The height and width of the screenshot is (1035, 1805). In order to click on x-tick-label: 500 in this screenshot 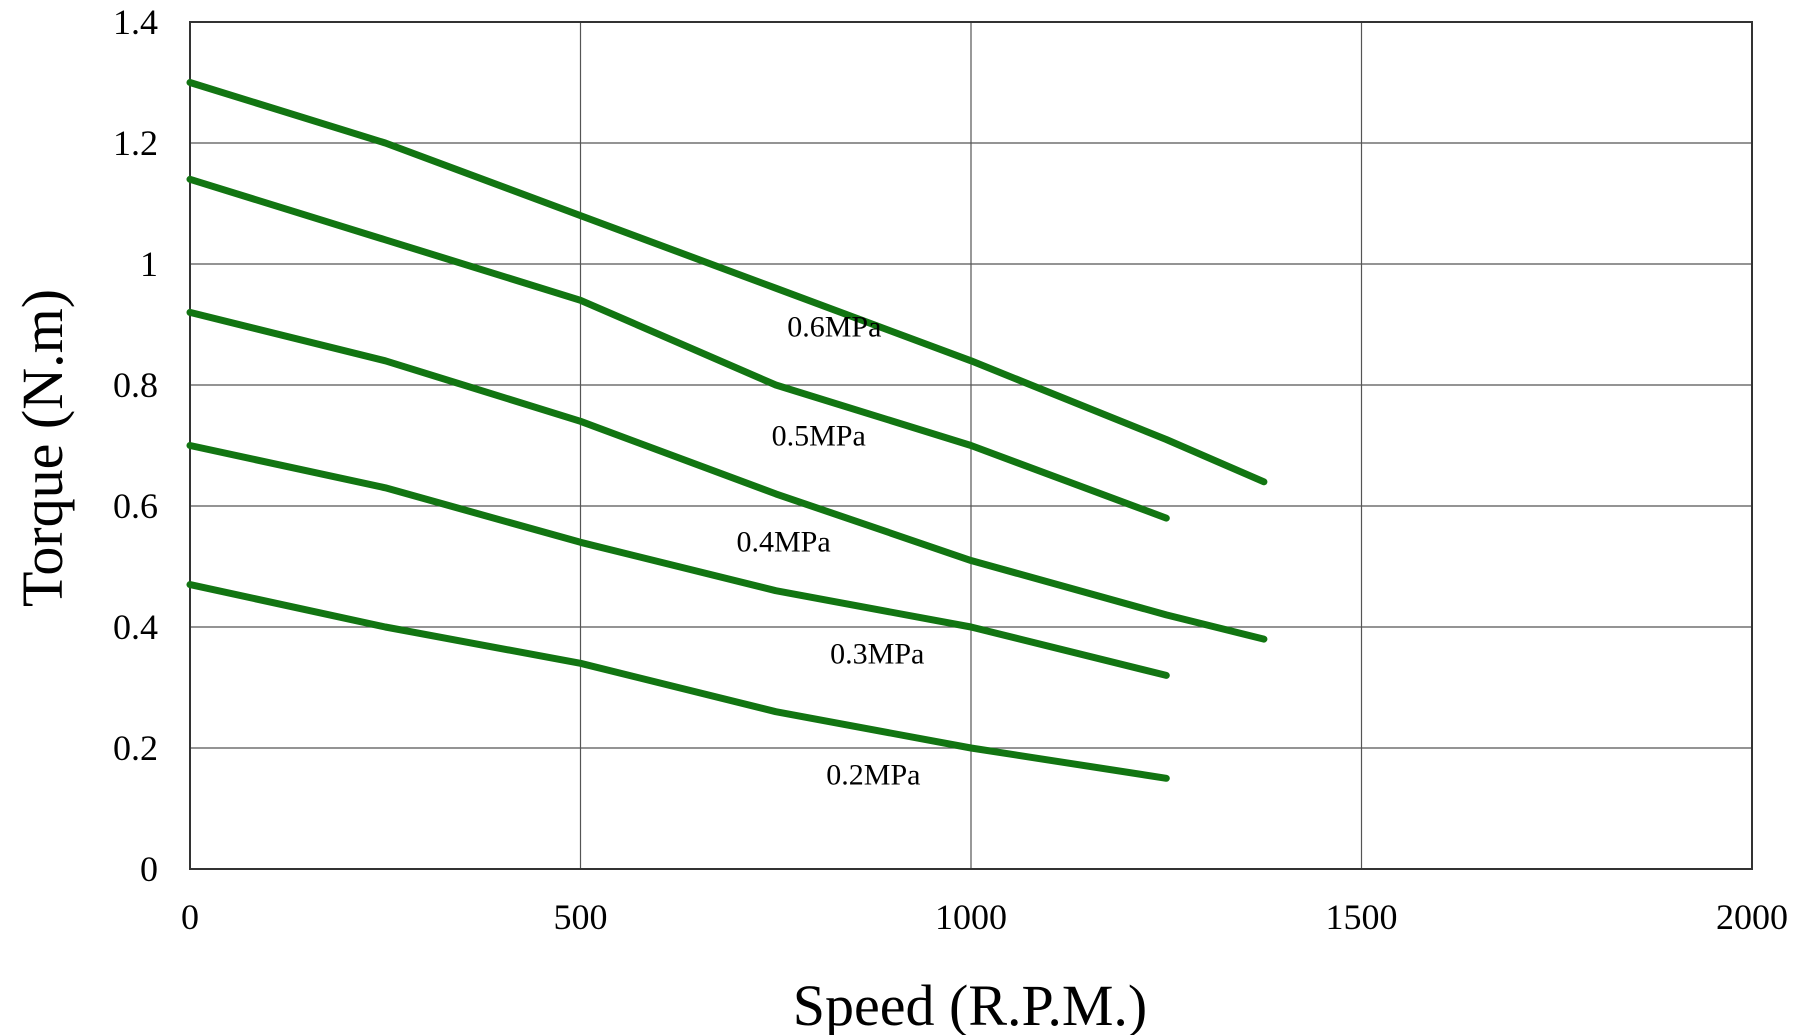, I will do `click(581, 917)`.